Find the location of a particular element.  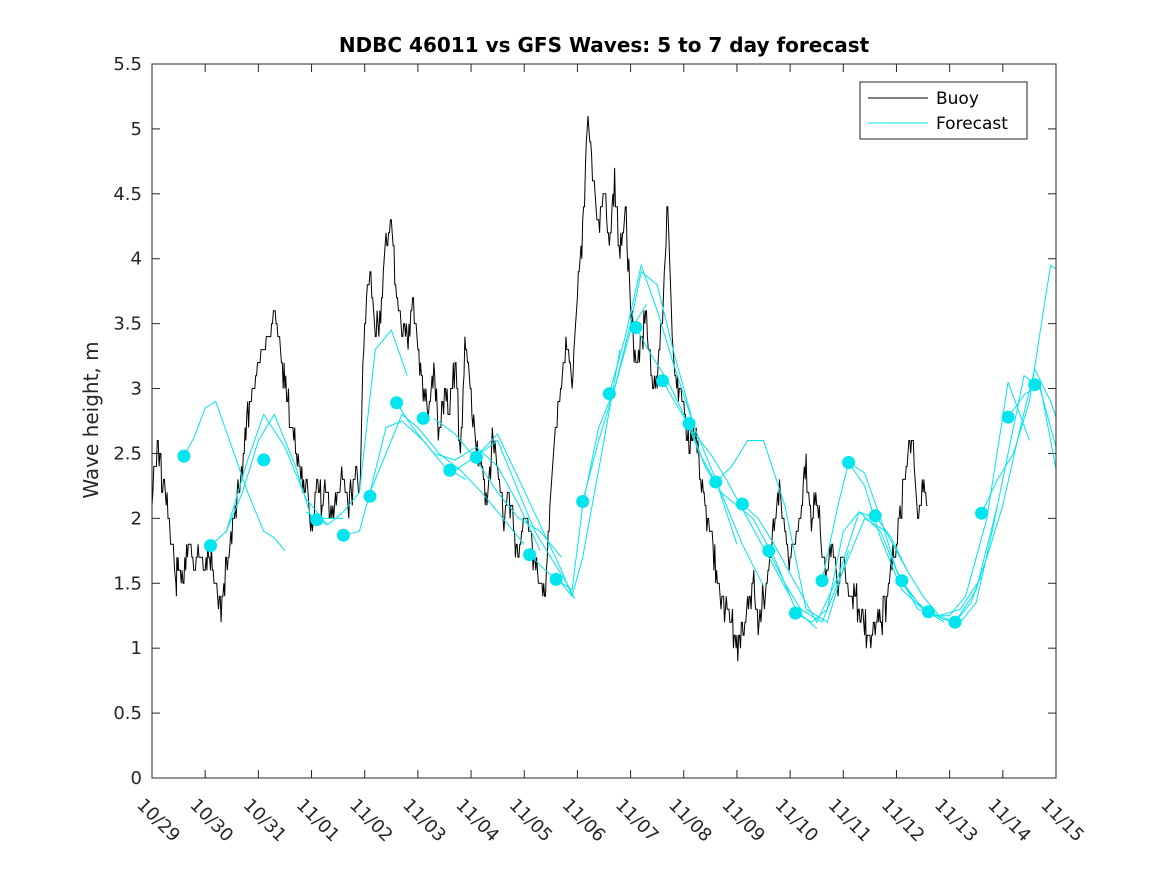

y-tick-label: 1 is located at coordinates (136, 648).